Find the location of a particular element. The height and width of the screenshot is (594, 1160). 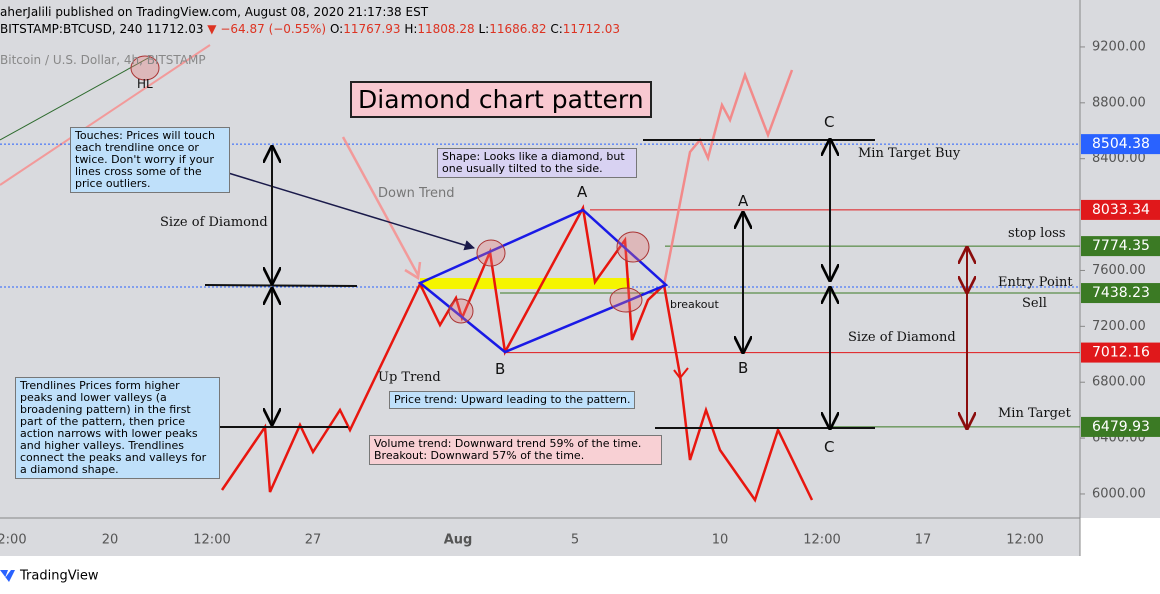

h-val: 11808.28 is located at coordinates (446, 29).